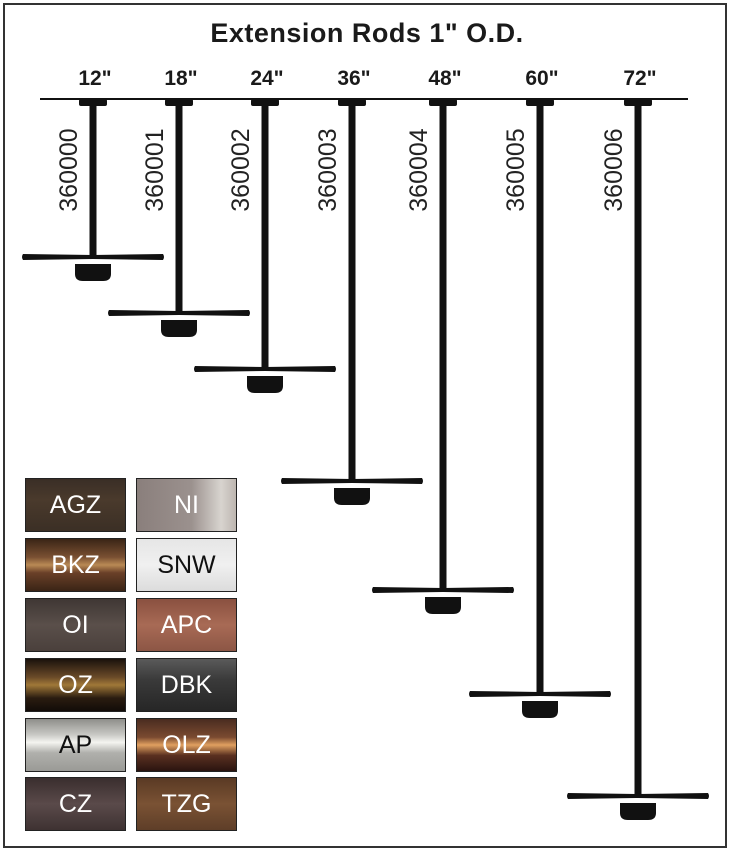 Image resolution: width=734 pixels, height=855 pixels. I want to click on finish-swatch-agz: AGZ, so click(75, 505).